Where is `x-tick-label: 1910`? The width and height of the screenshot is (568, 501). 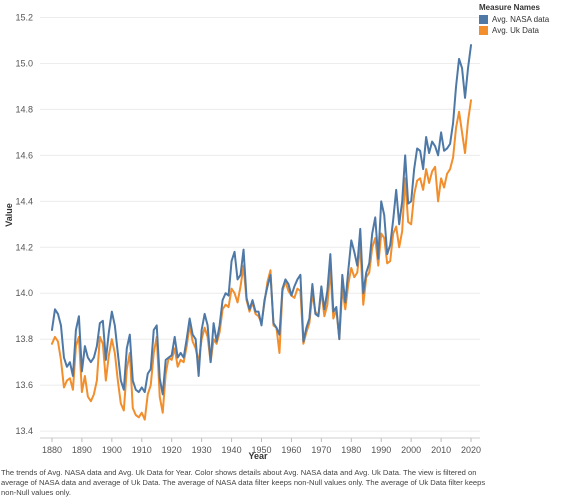 x-tick-label: 1910 is located at coordinates (142, 450).